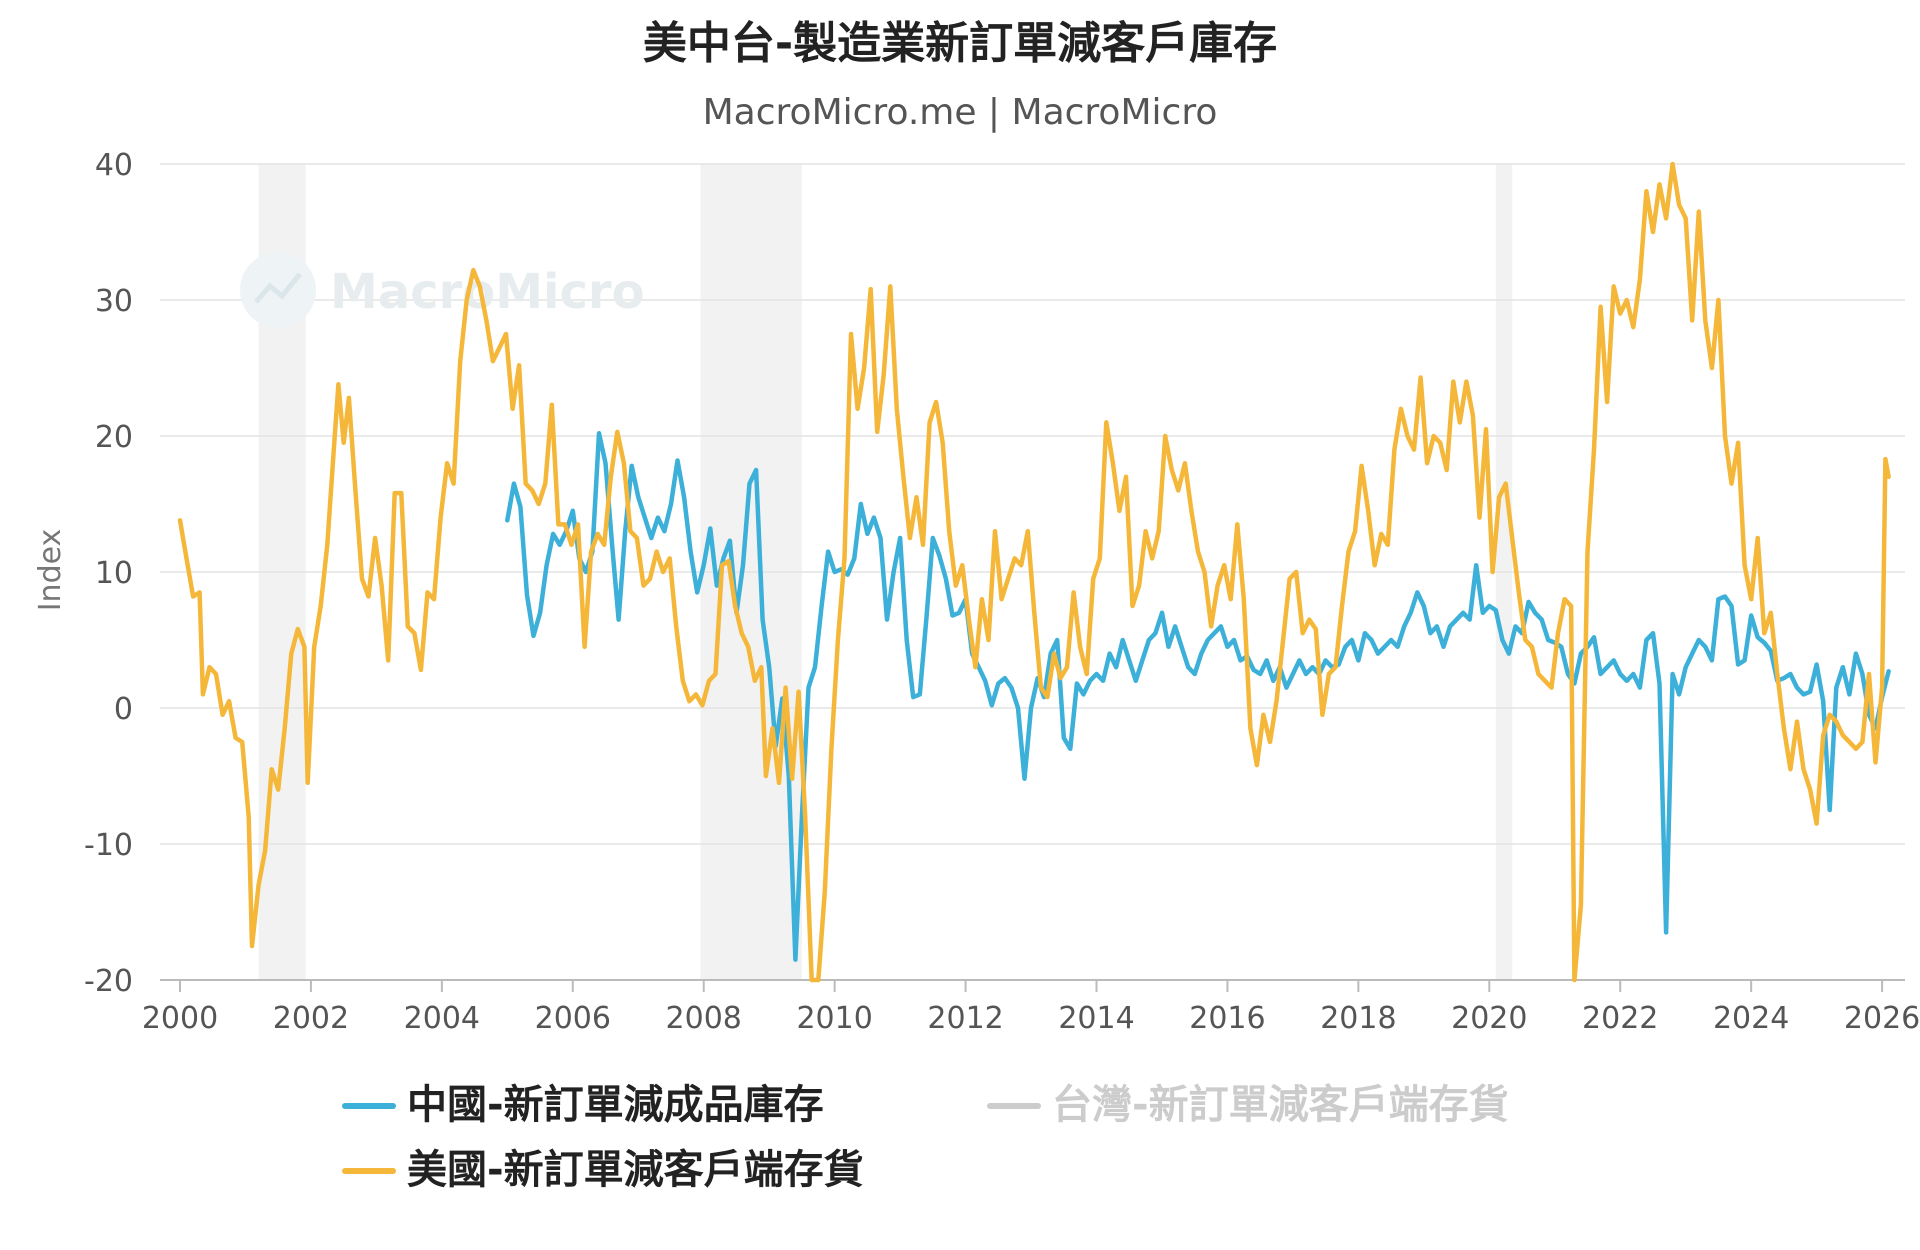  What do you see at coordinates (1227, 1018) in the screenshot?
I see `x-tick-label: 2016` at bounding box center [1227, 1018].